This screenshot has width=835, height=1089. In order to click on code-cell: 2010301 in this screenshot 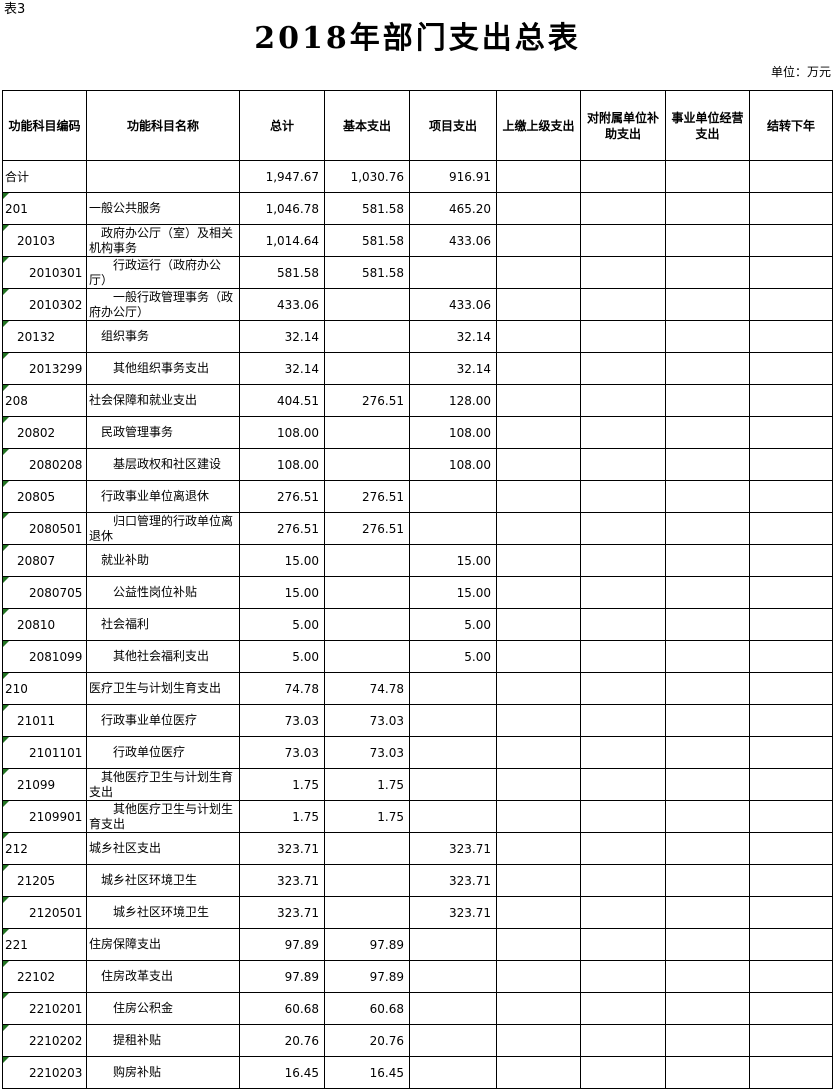, I will do `click(44, 272)`.